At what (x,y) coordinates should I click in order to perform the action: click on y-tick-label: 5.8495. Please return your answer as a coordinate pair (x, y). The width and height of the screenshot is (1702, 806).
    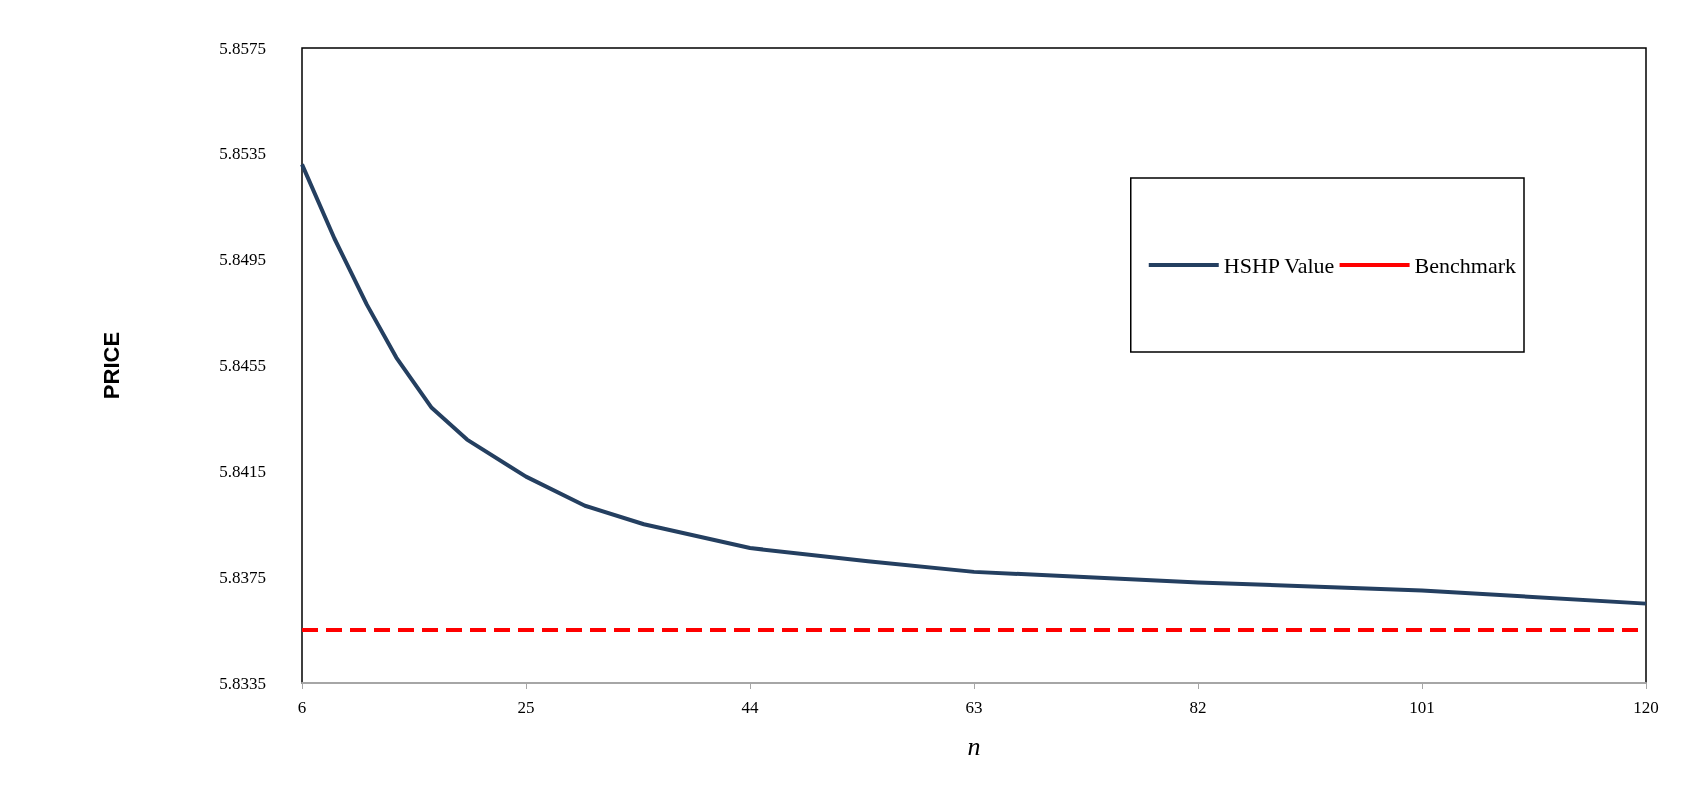
    Looking at the image, I should click on (242, 260).